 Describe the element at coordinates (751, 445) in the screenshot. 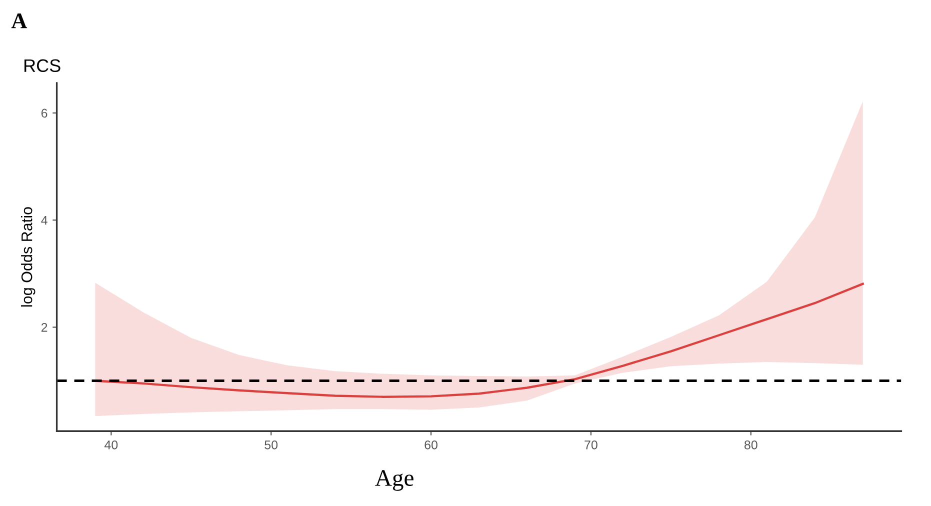

I see `x-tick-label: 80` at that location.